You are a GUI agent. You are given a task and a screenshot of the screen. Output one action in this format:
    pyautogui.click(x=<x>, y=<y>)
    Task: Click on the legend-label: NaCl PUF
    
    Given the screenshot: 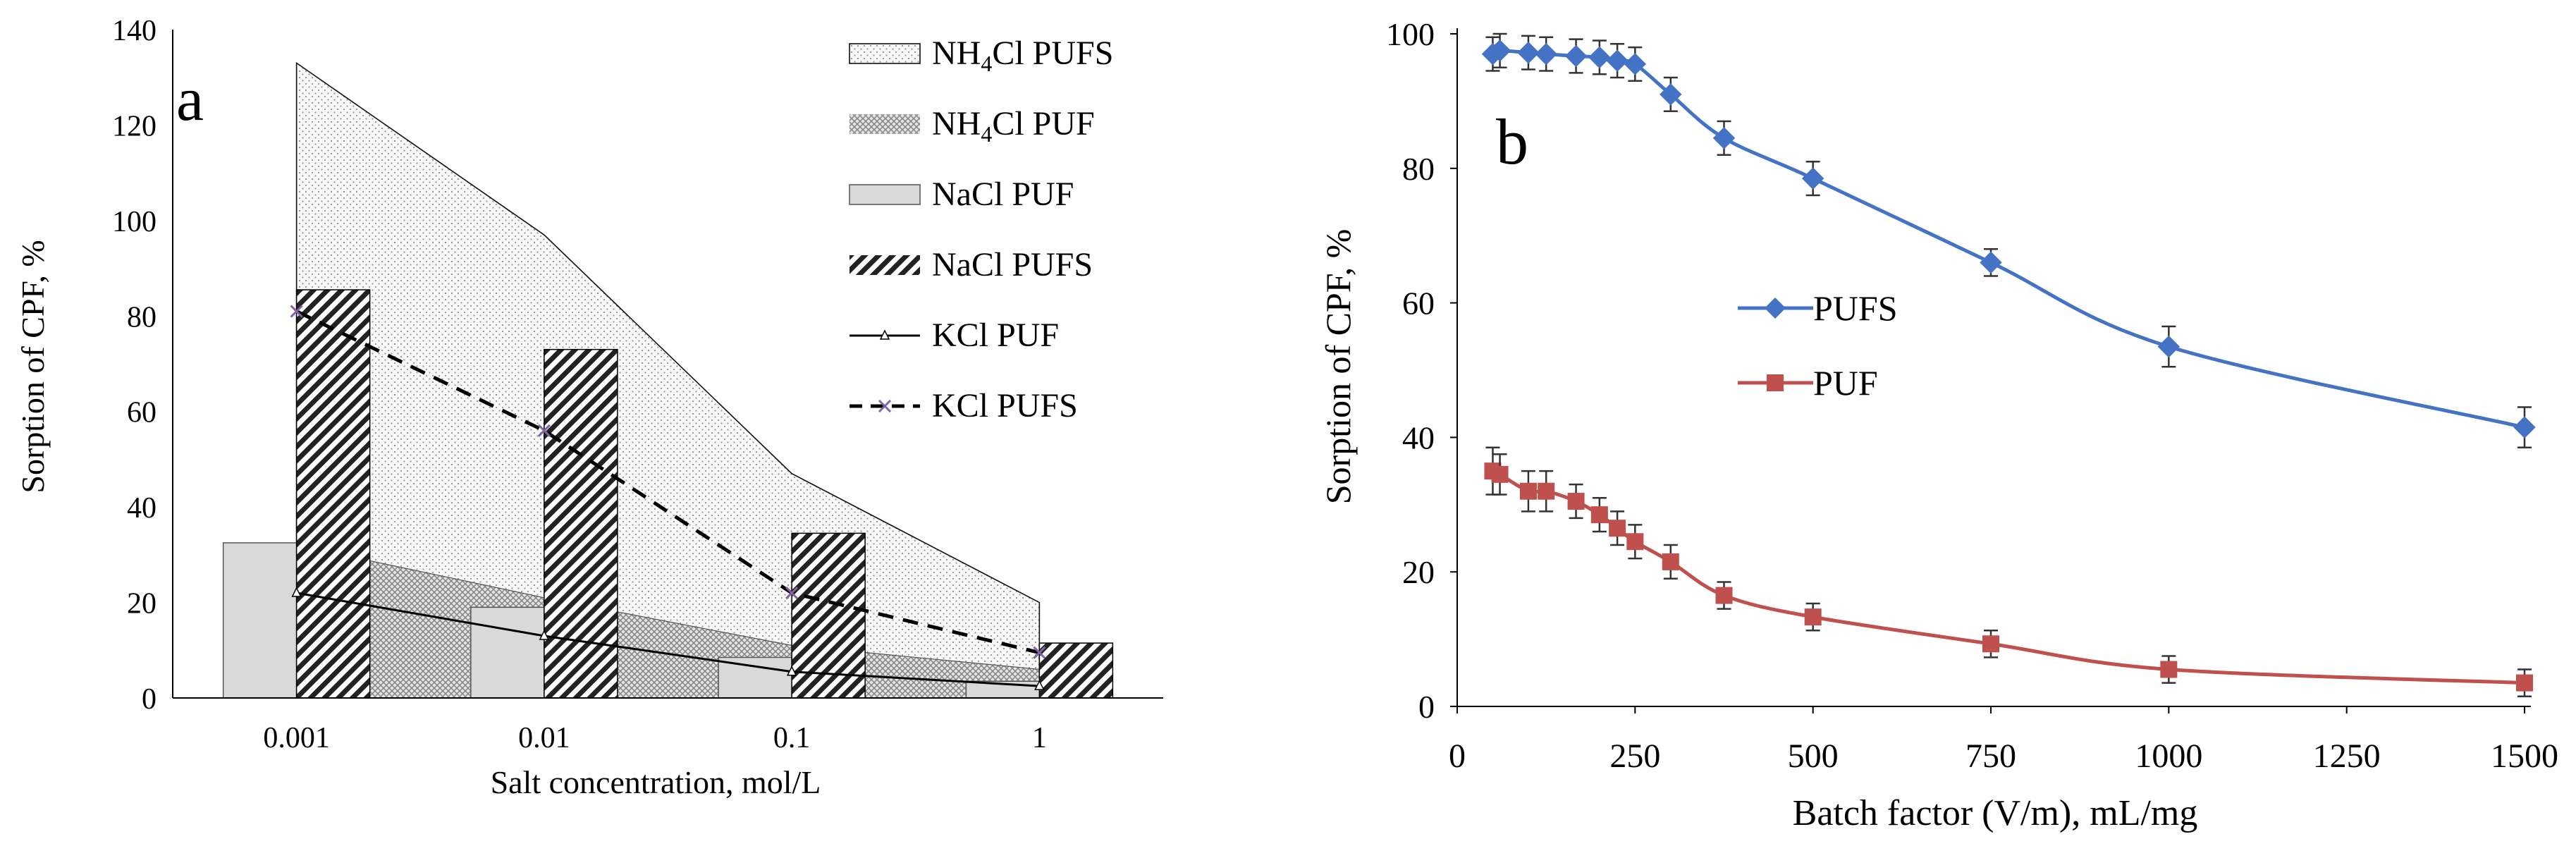 What is the action you would take?
    pyautogui.click(x=1003, y=194)
    